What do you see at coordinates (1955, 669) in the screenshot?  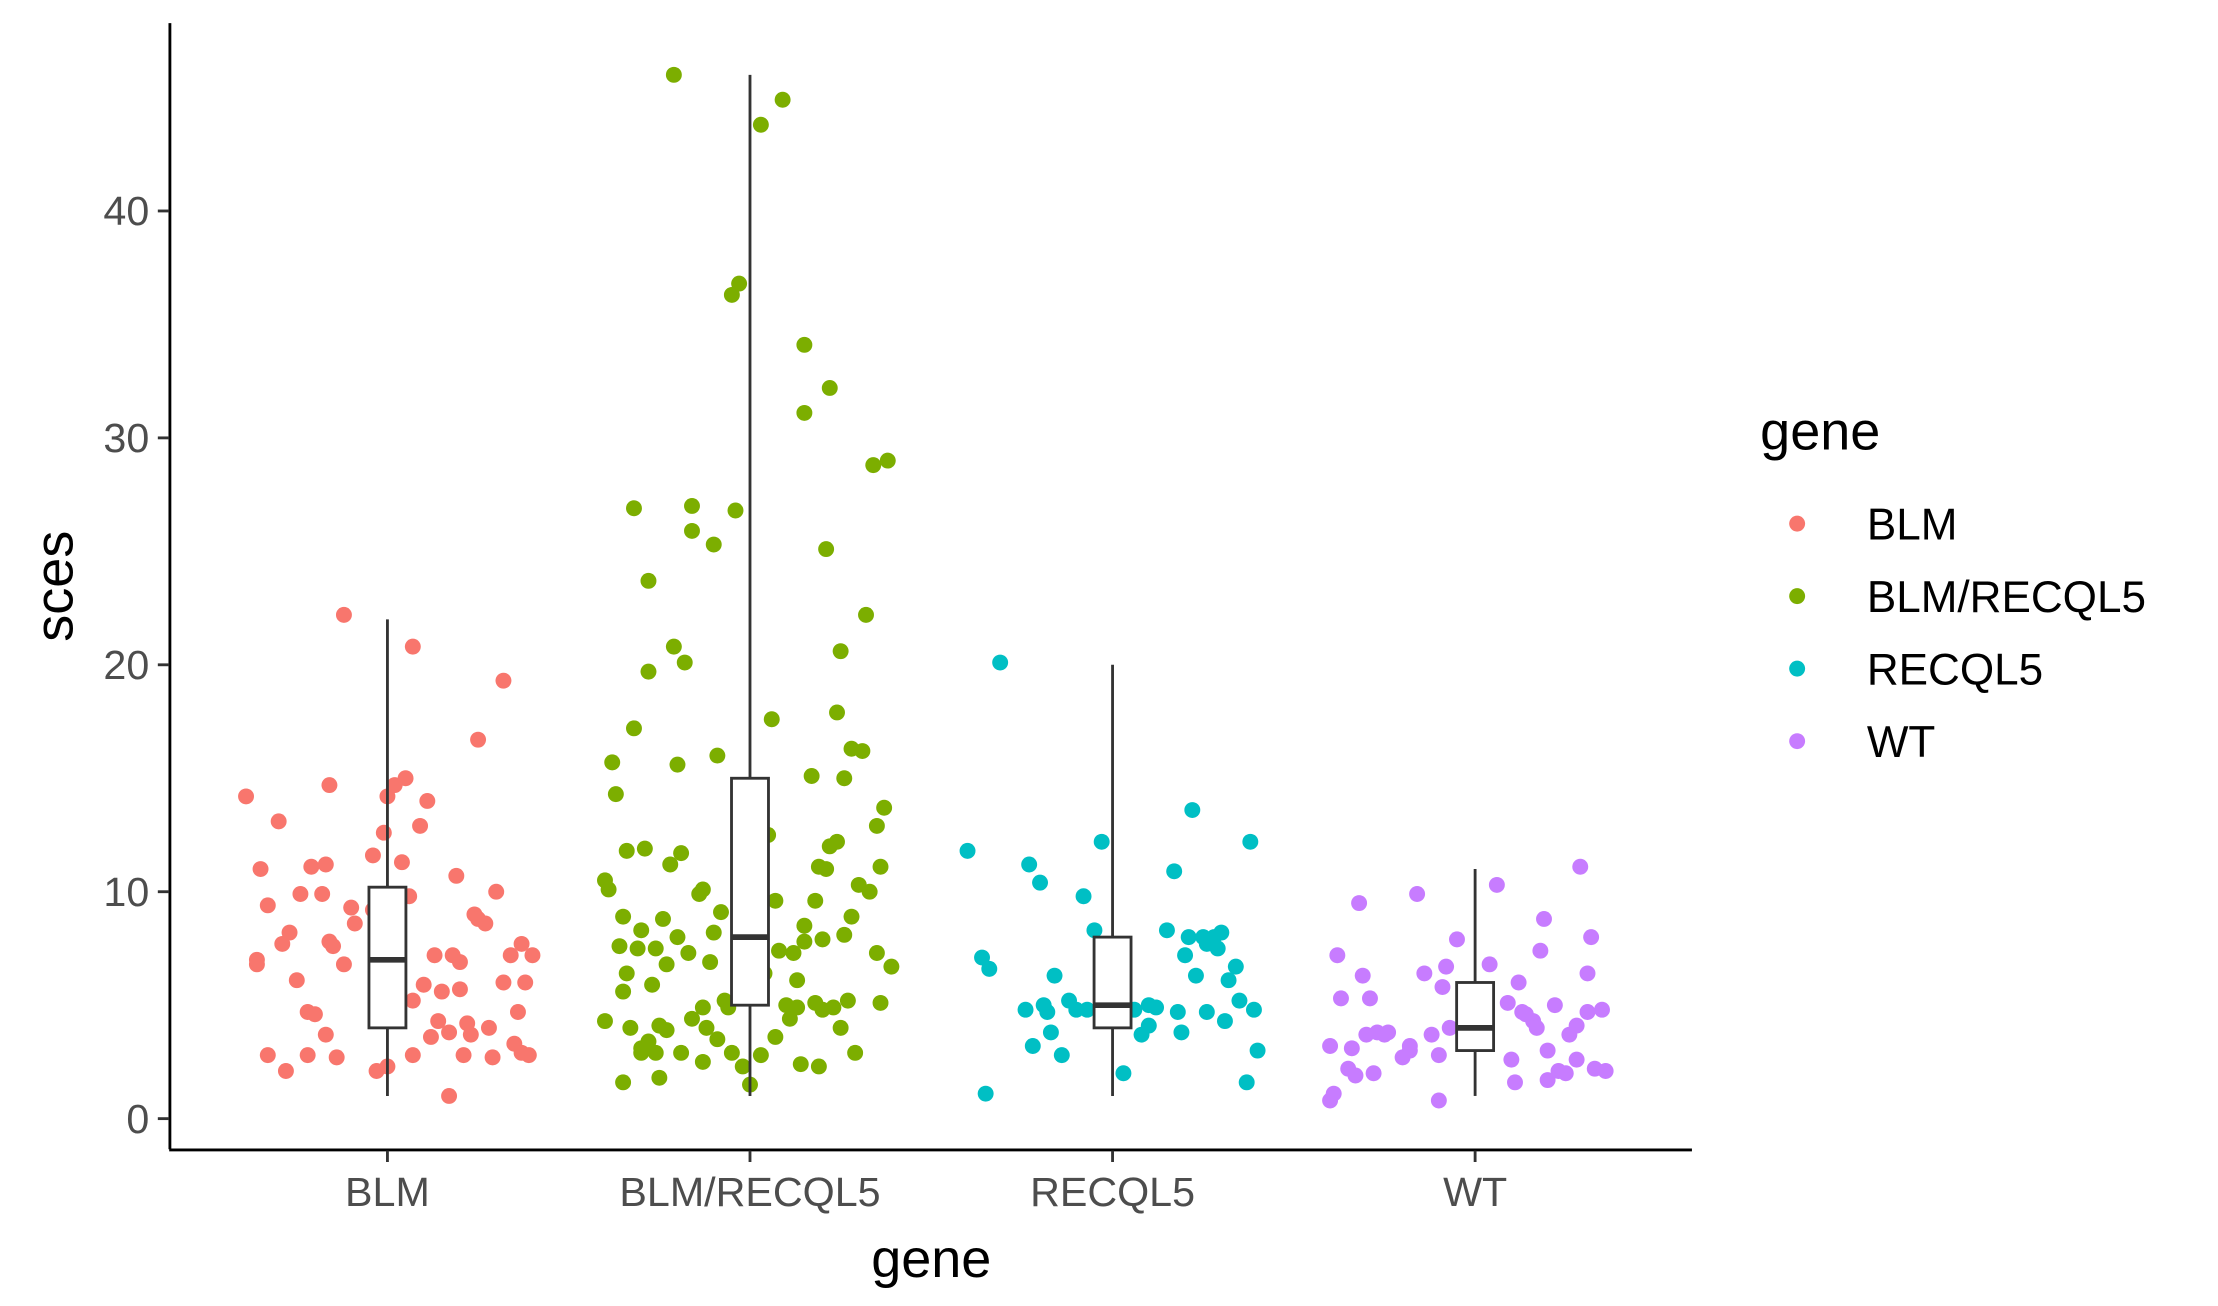 I see `legend-label: RECQL5` at bounding box center [1955, 669].